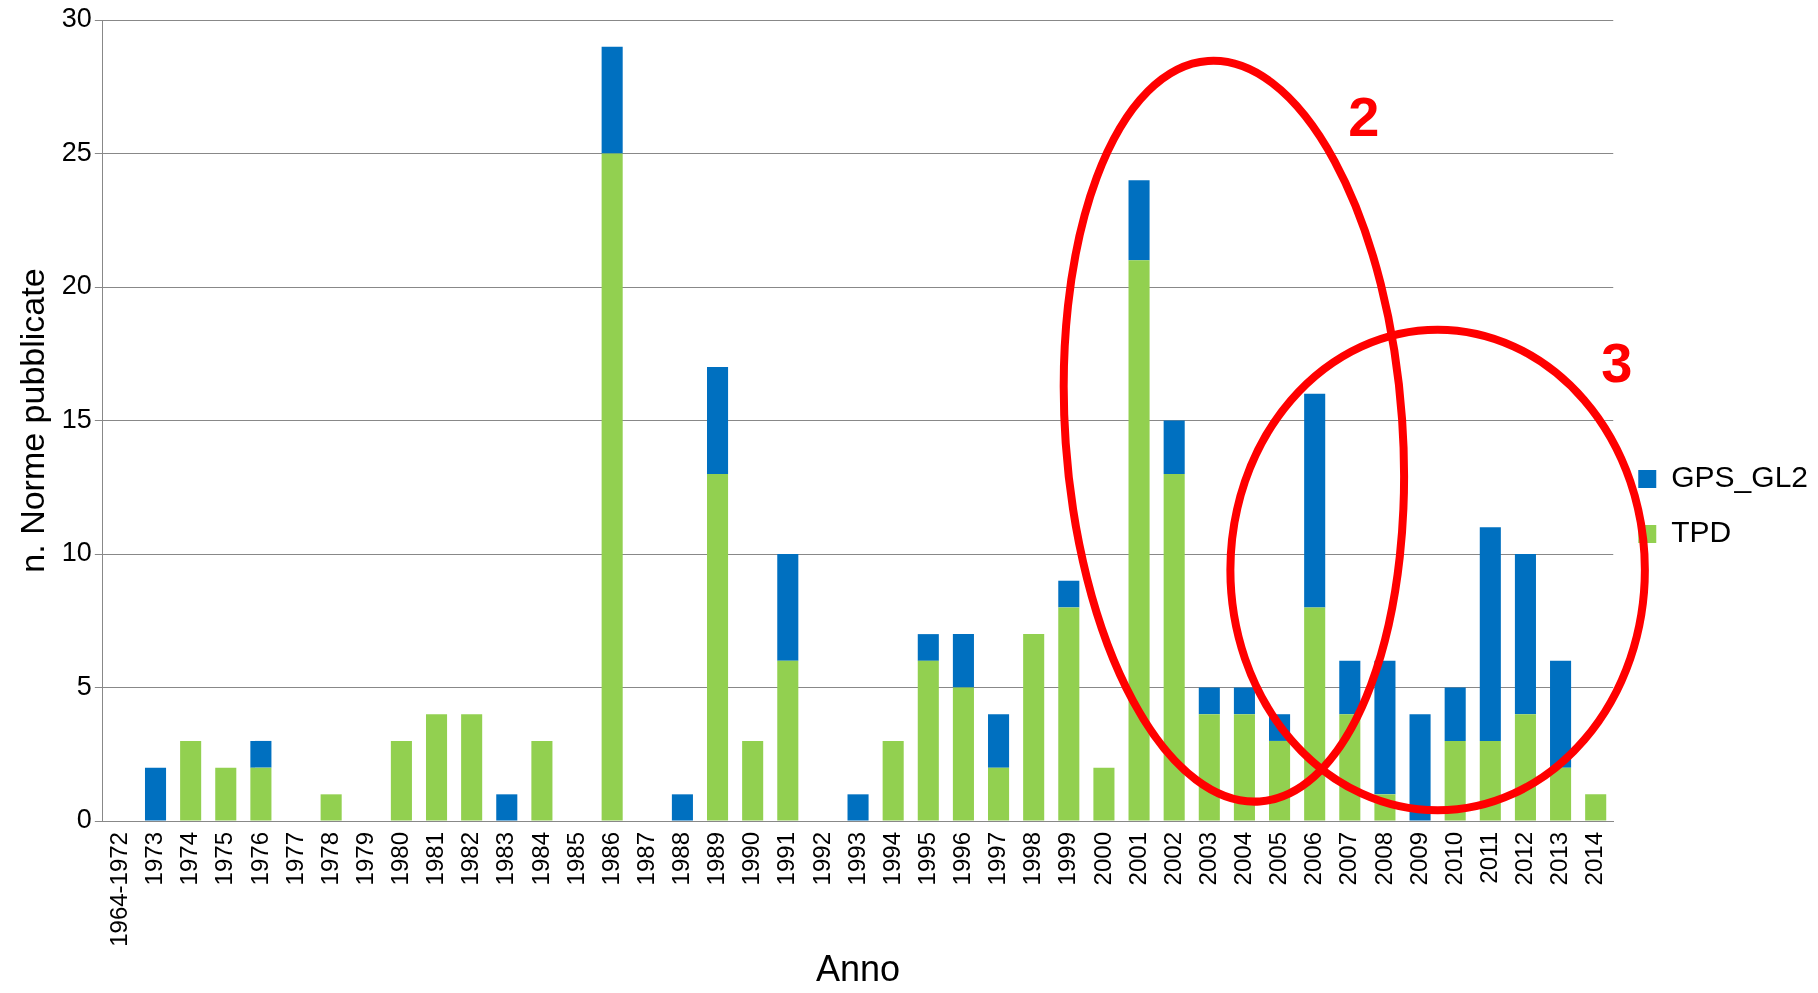  I want to click on x-tick-label: 1980, so click(400, 859).